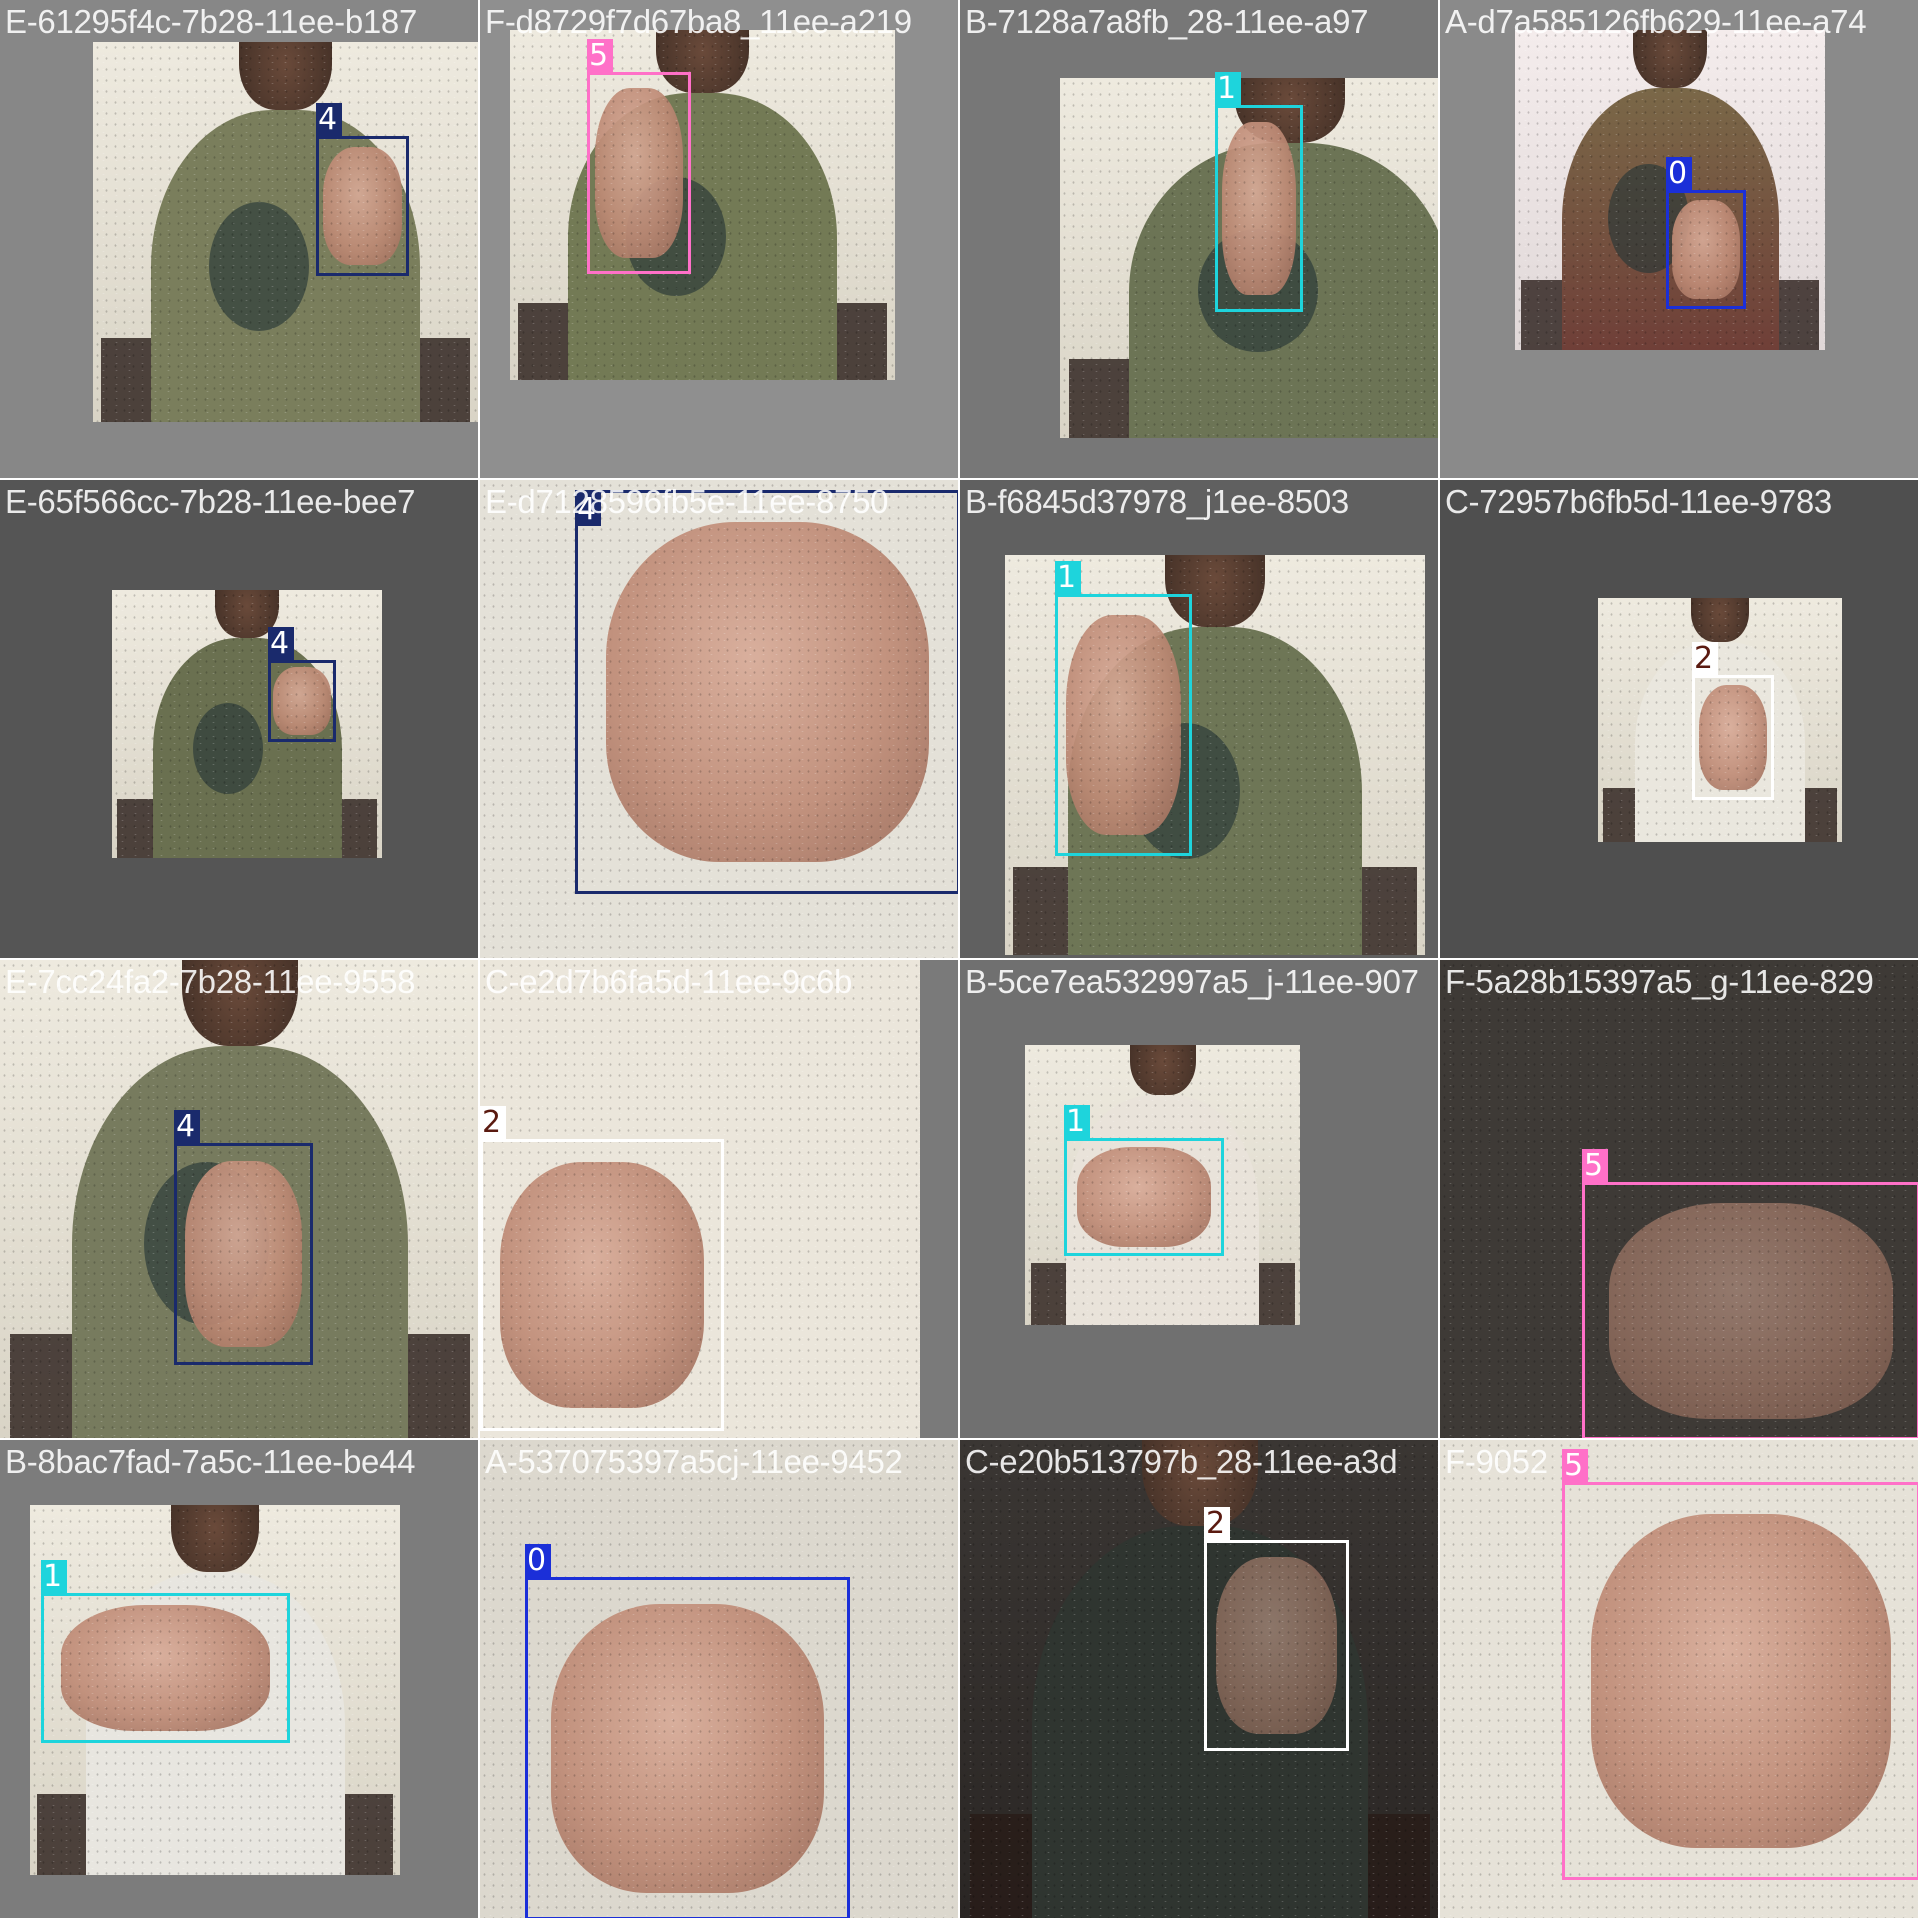  I want to click on mosaic-tile: 1 B-8bac7fad-7a5c-11ee-be44, so click(240, 1680).